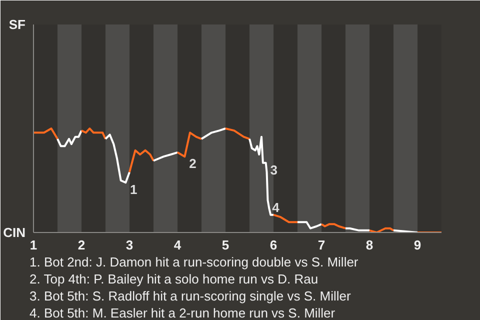 The height and width of the screenshot is (320, 480). Describe the element at coordinates (194, 262) in the screenshot. I see `text: 1. Bot 2nd: J. Damon hit a run-scoring double vs S. Miller` at that location.